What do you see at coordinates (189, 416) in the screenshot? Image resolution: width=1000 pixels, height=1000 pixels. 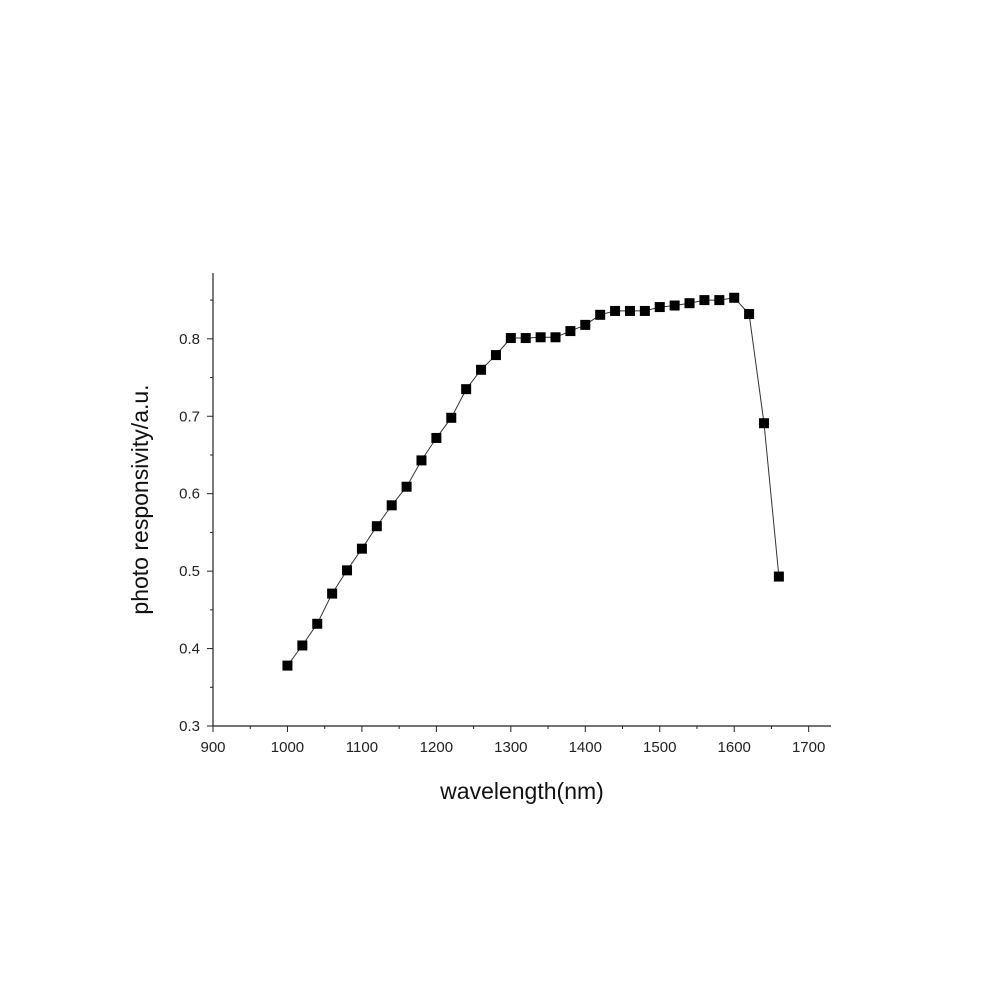 I see `y-tick-label: 0.7` at bounding box center [189, 416].